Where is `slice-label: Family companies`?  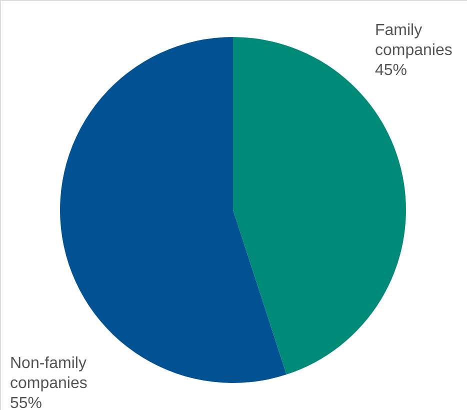 slice-label: Family companies is located at coordinates (413, 40).